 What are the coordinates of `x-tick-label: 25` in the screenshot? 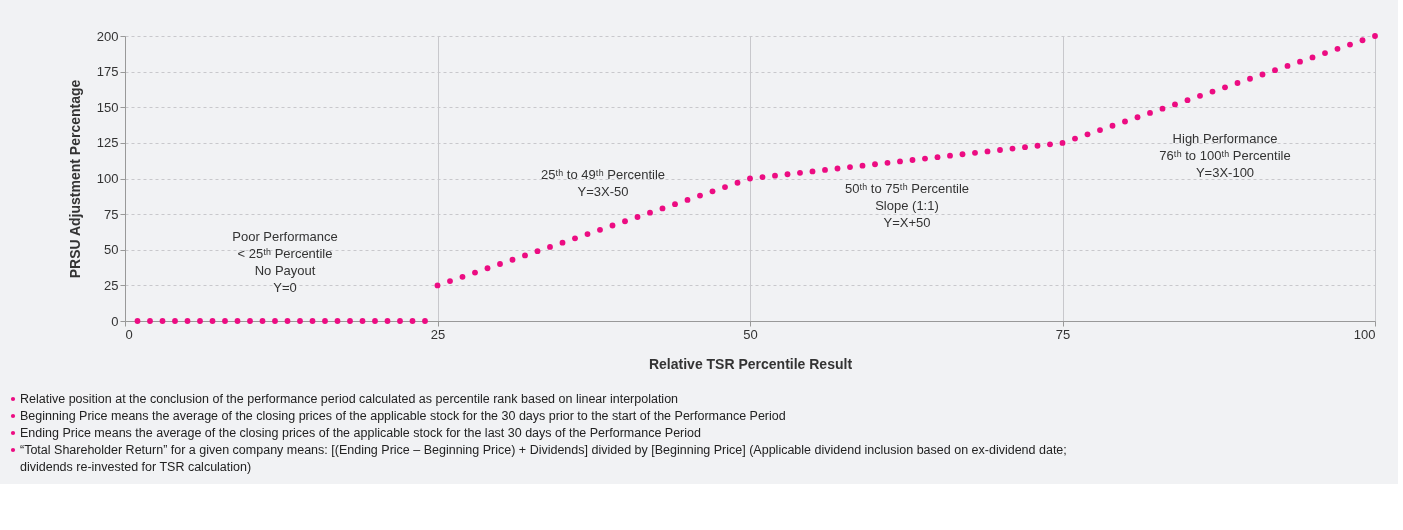 It's located at (438, 334).